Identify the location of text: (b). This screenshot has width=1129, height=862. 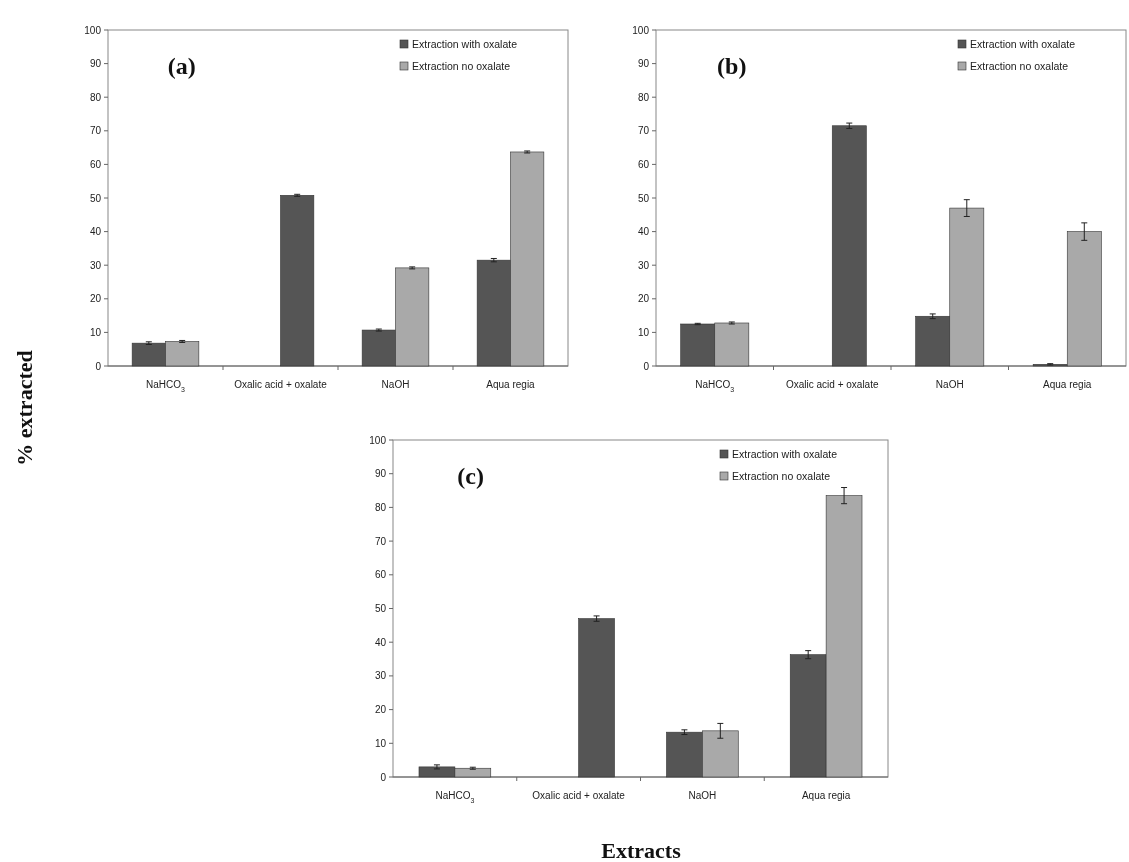
(732, 65).